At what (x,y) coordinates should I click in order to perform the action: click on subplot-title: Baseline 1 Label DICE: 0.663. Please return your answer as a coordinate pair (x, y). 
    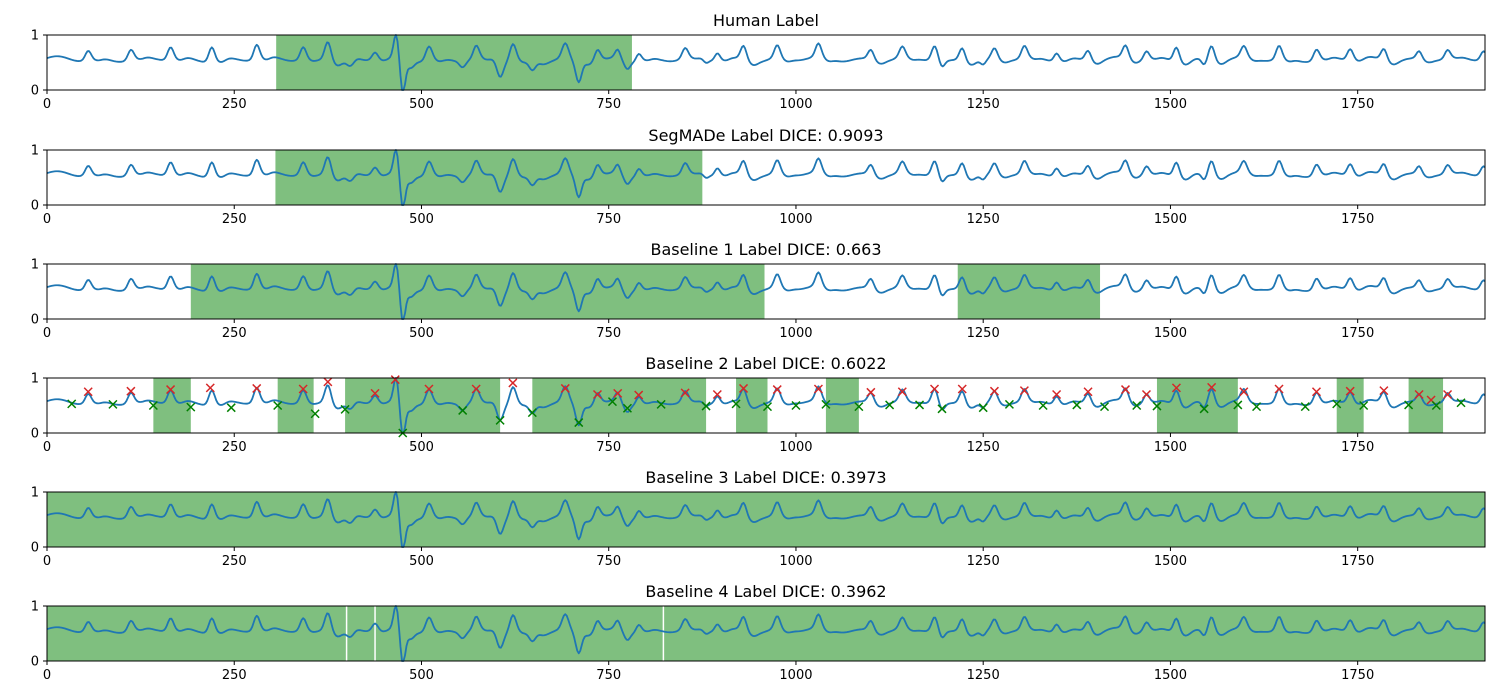
    Looking at the image, I should click on (765, 249).